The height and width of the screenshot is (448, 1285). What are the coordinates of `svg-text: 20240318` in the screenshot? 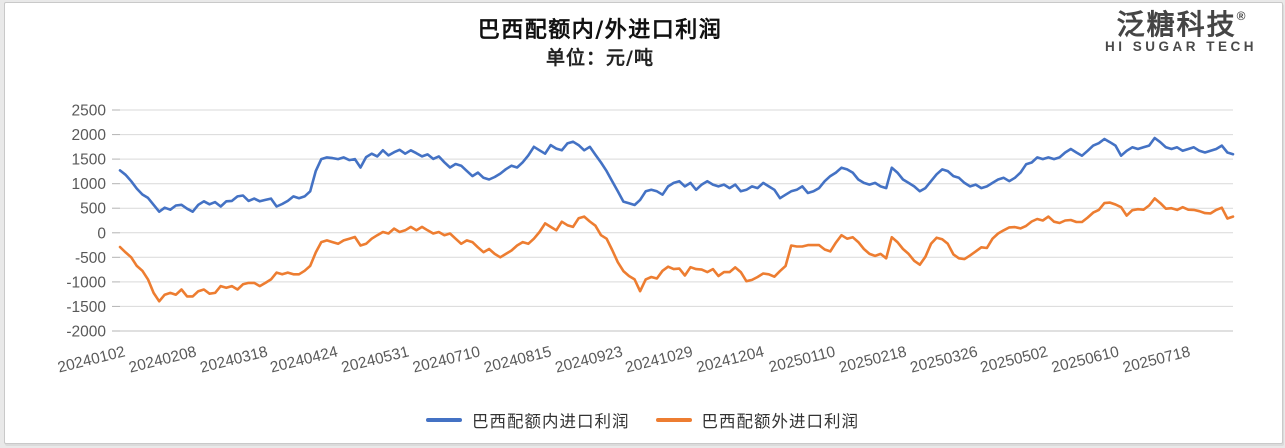 It's located at (233, 359).